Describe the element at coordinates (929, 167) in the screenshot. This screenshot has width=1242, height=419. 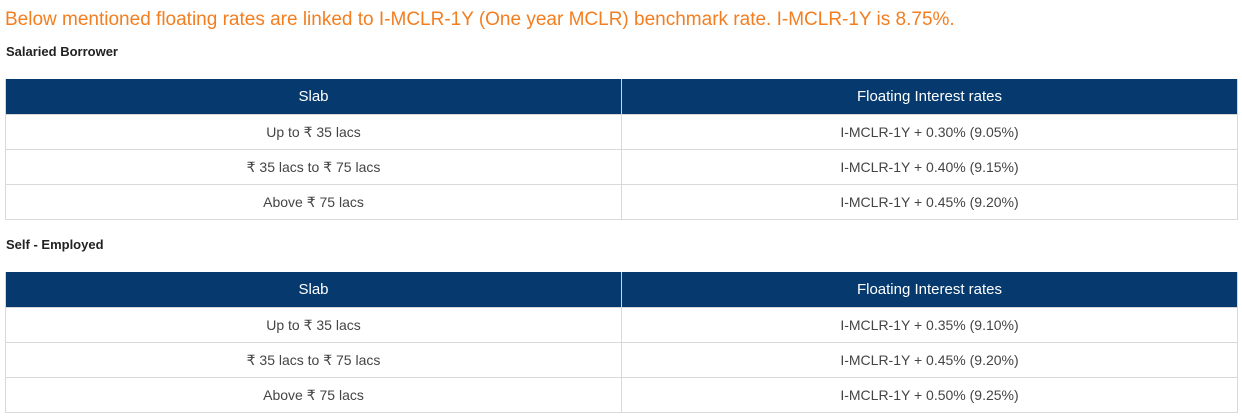
I see `rate-cell: I-MCLR-1Y + 0.40% (9.15%)` at that location.